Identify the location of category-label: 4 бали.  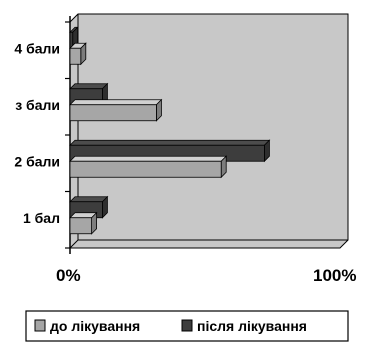
(37, 48).